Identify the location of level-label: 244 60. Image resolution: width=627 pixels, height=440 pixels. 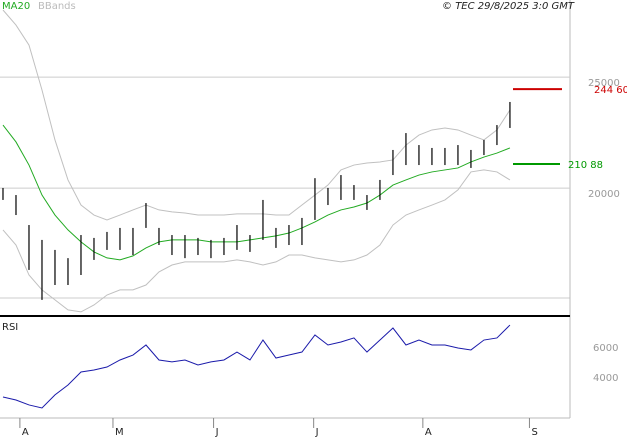
(610, 90).